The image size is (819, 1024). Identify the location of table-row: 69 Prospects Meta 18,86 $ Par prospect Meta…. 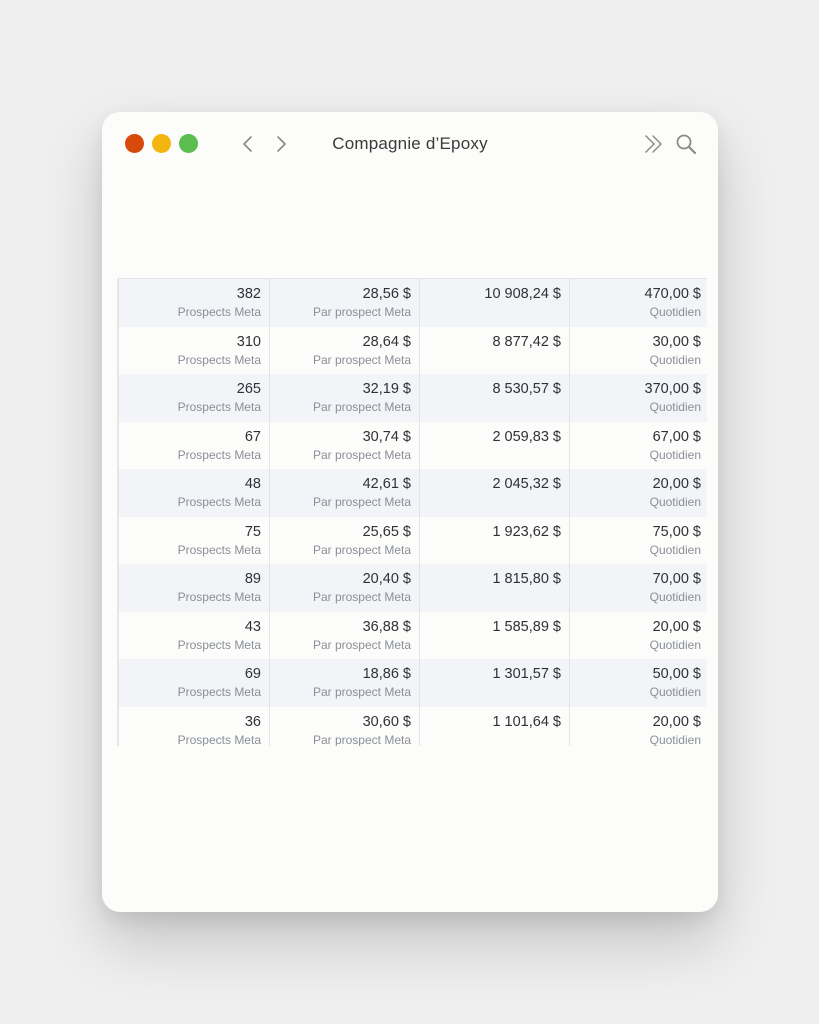
(413, 683).